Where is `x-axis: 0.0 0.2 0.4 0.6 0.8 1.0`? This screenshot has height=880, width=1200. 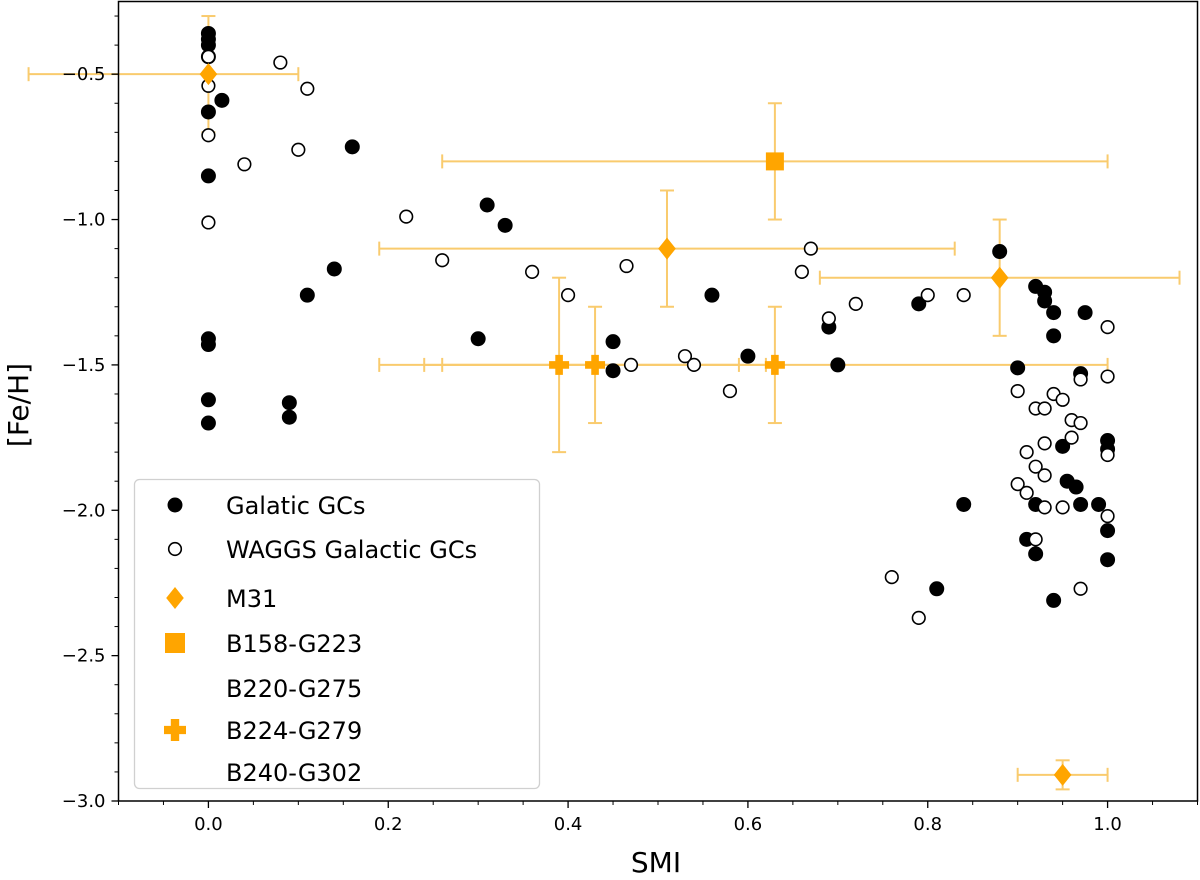 x-axis: 0.0 0.2 0.4 0.6 0.8 1.0 is located at coordinates (658, 818).